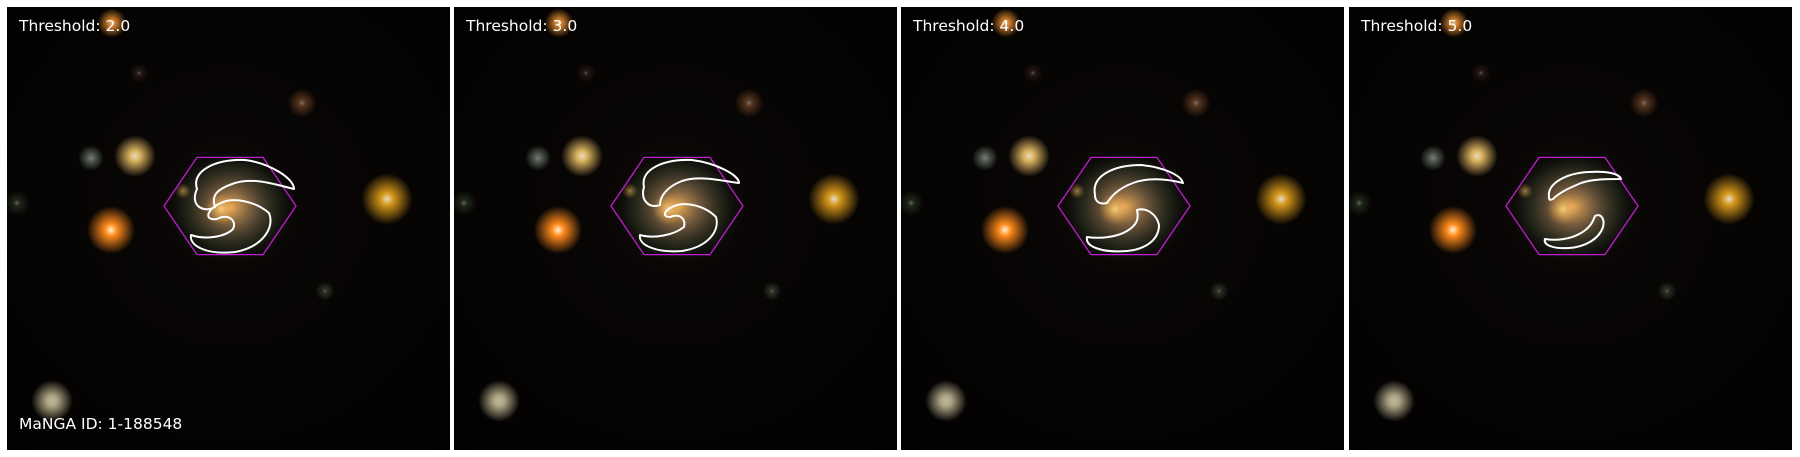  I want to click on threshold-label: Threshold: 2.0, so click(75, 26).